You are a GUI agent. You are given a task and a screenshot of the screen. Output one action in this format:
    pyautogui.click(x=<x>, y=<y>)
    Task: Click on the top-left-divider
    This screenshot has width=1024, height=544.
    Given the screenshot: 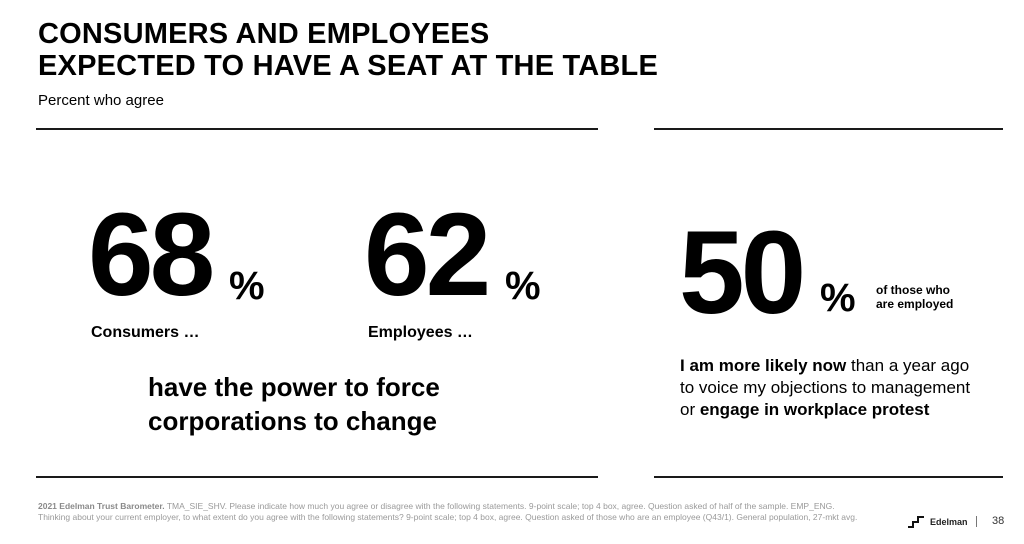 What is the action you would take?
    pyautogui.click(x=317, y=129)
    